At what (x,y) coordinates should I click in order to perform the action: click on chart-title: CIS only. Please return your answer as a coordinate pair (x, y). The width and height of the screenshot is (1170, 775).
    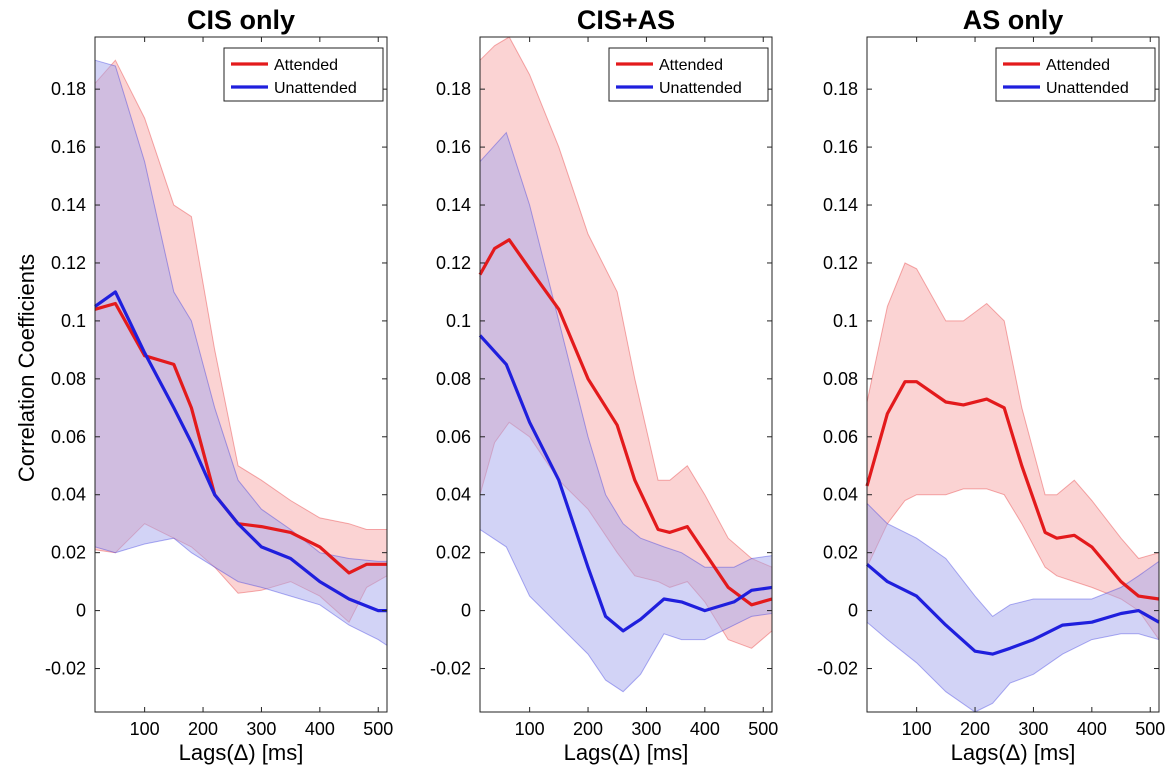
    Looking at the image, I should click on (241, 20).